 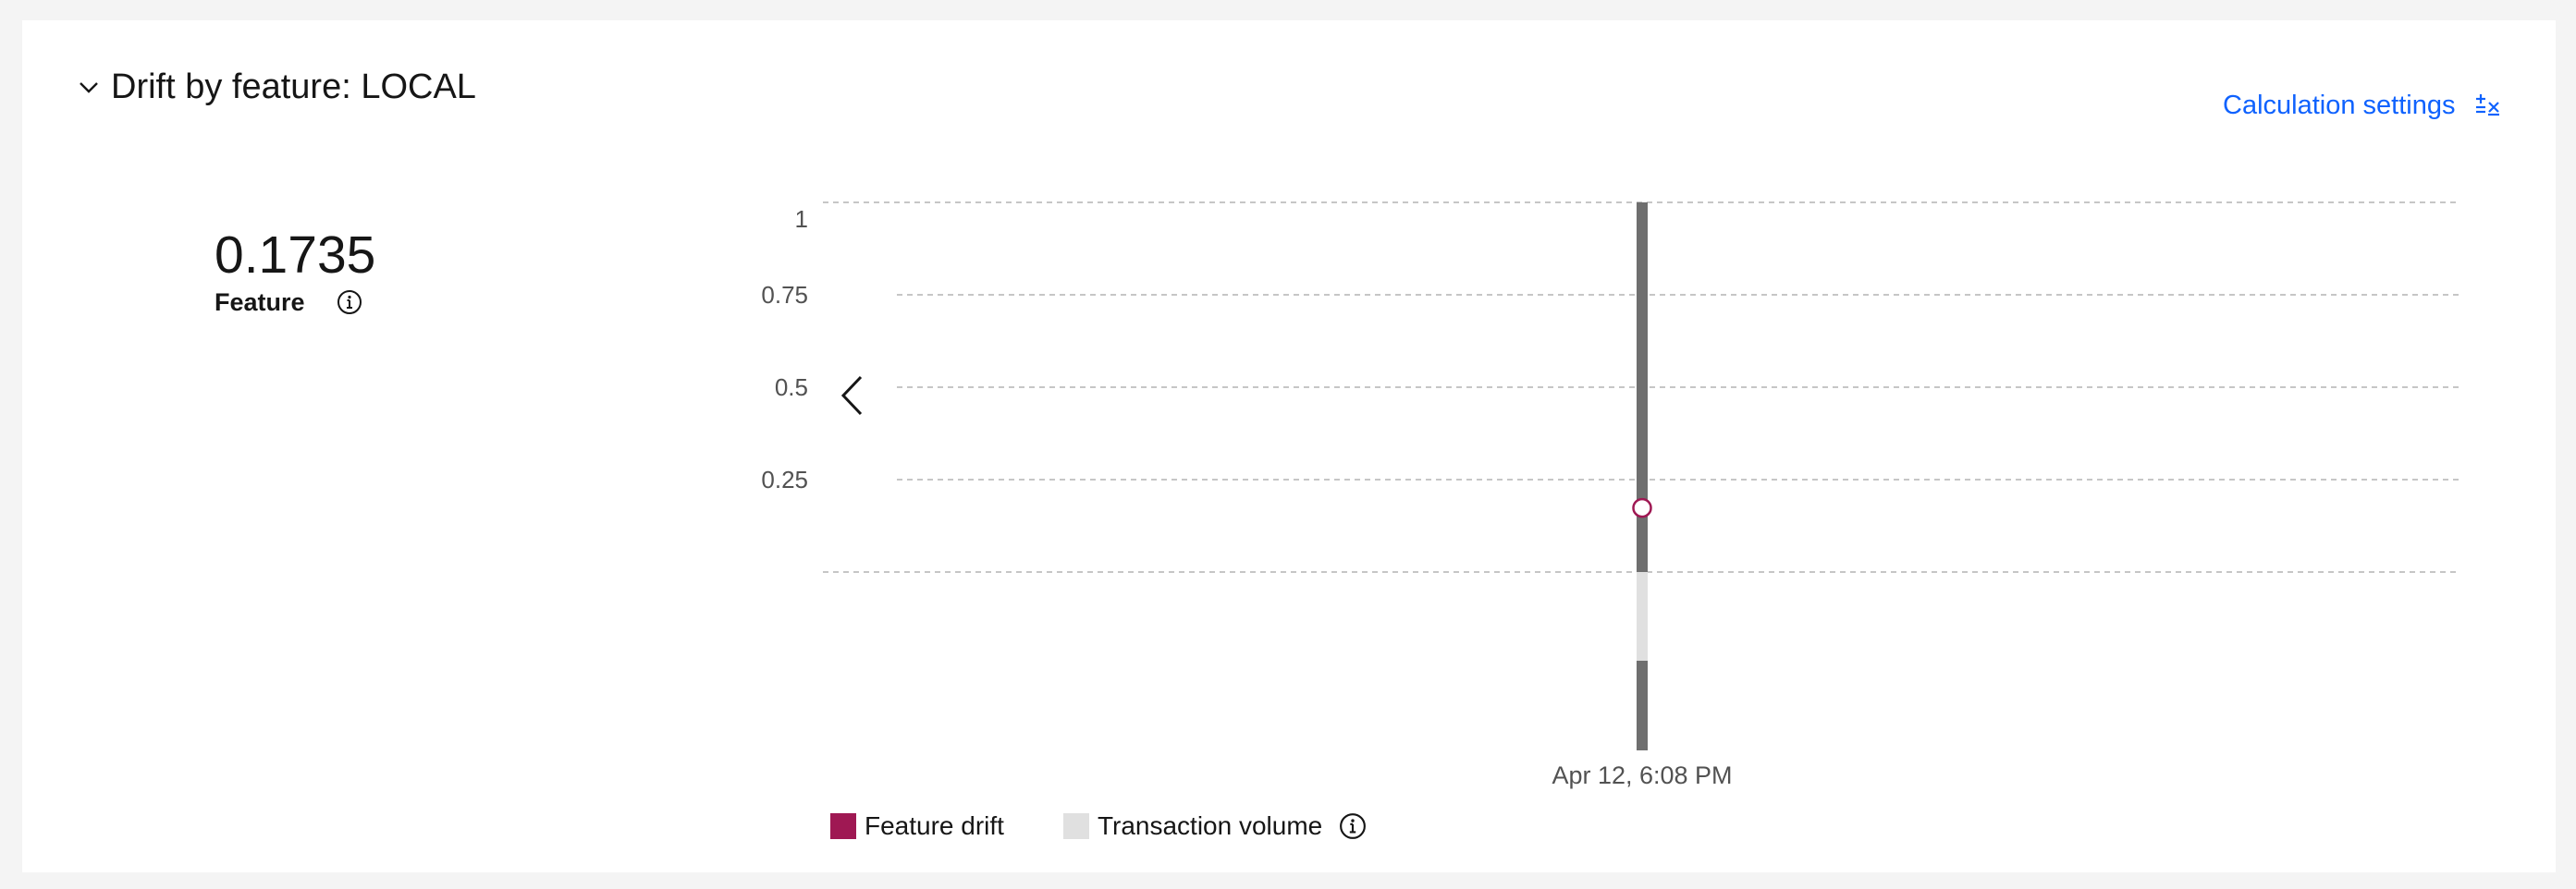 I want to click on chart-legend: Feature drift Transaction volume, so click(x=1099, y=826).